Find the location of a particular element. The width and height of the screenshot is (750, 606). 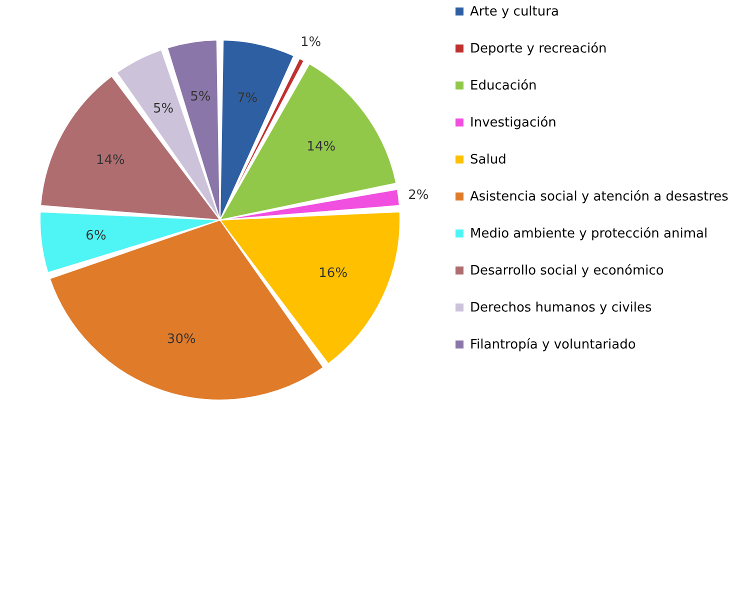

legend-label: Asistencia social y atención a desastres is located at coordinates (599, 197).